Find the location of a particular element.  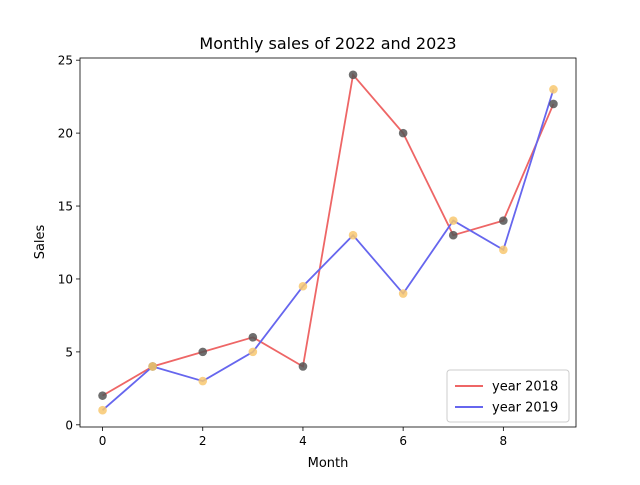

y-tick-label: 0 is located at coordinates (69, 425).